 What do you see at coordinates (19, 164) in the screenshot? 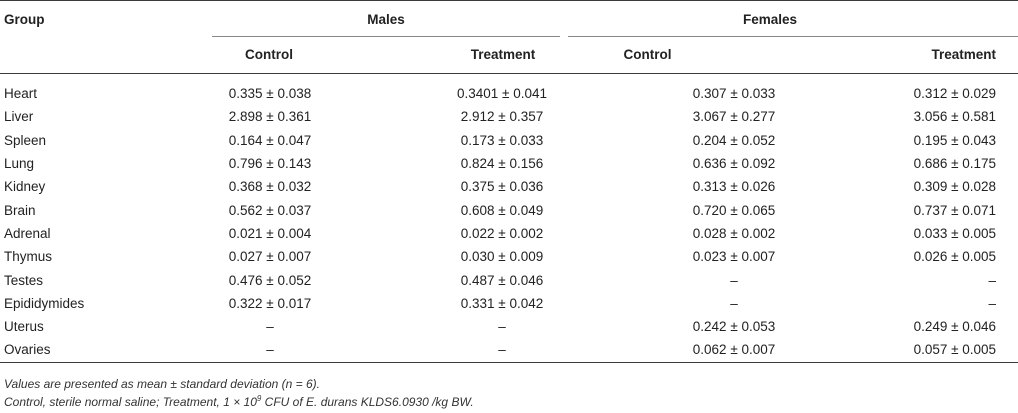
I see `cell-group: Lung` at bounding box center [19, 164].